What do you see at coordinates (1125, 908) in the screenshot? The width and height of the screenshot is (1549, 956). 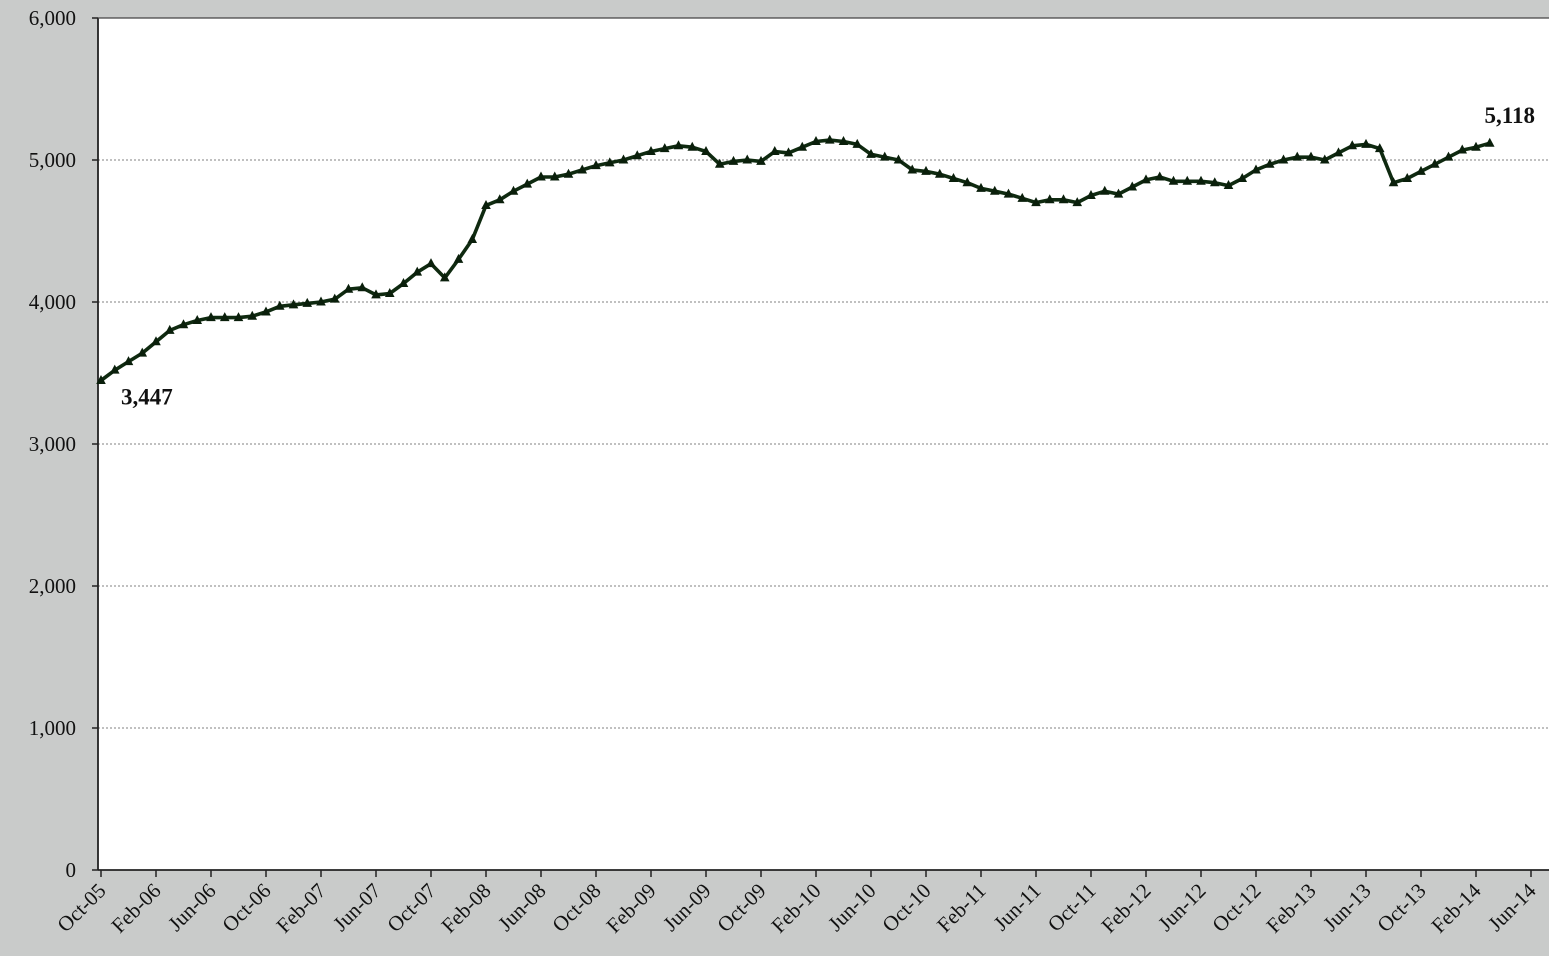 I see `x-tick-label: Feb-12` at bounding box center [1125, 908].